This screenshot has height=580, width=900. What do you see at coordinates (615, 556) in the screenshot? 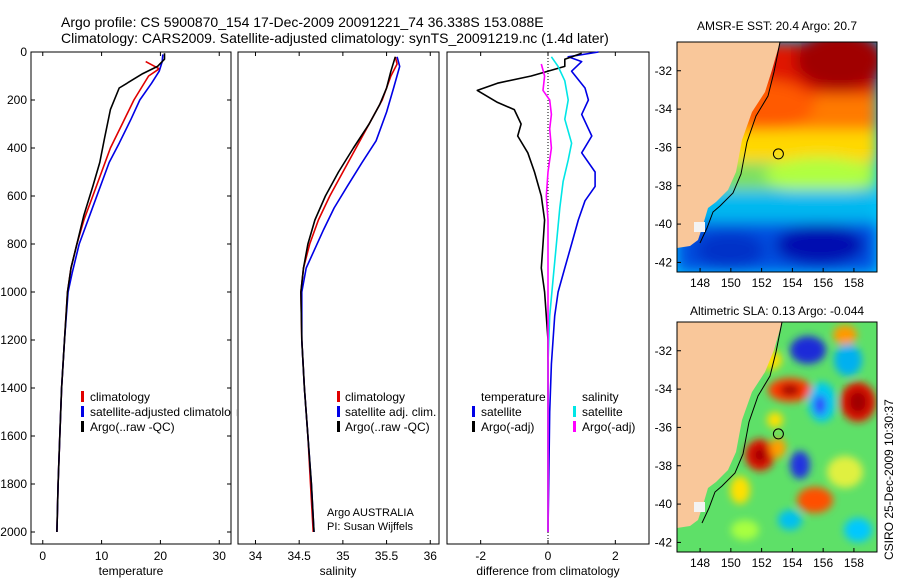
I see `x-tick-label: 2` at bounding box center [615, 556].